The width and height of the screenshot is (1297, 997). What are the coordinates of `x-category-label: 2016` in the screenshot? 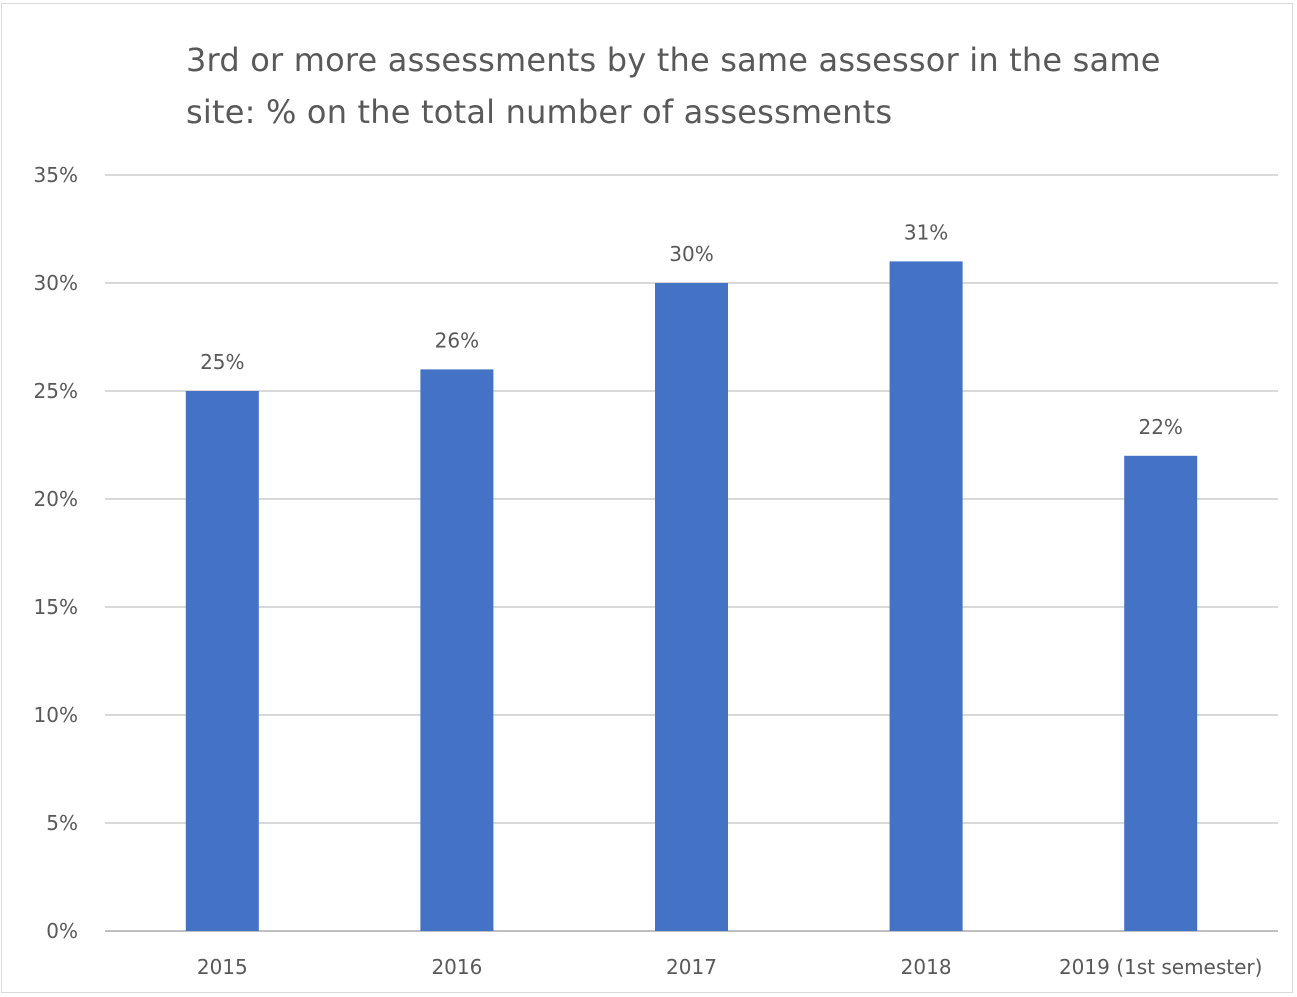 It's located at (456, 967).